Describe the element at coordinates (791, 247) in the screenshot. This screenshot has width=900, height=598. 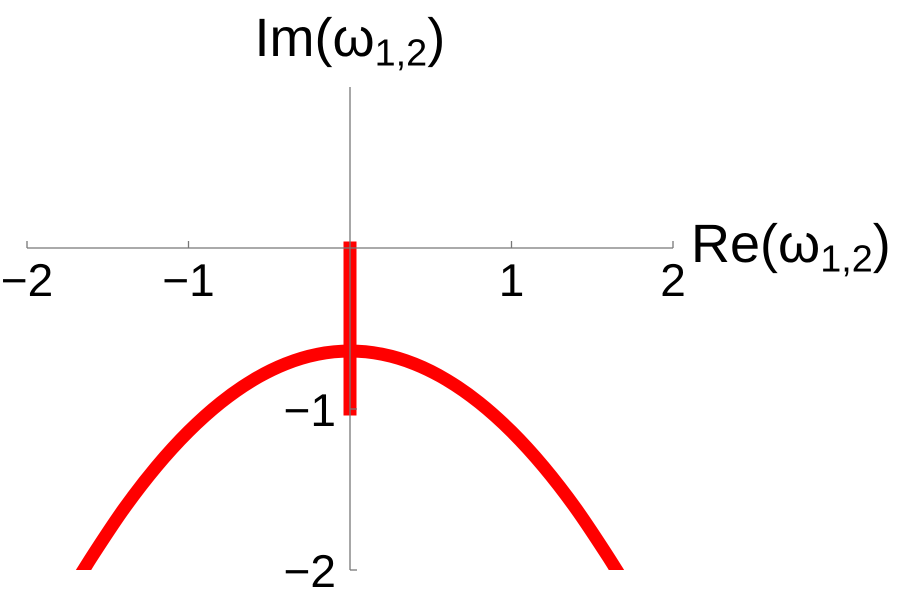
I see `x-axis-title: Re(ω$_{1,2}$)` at that location.